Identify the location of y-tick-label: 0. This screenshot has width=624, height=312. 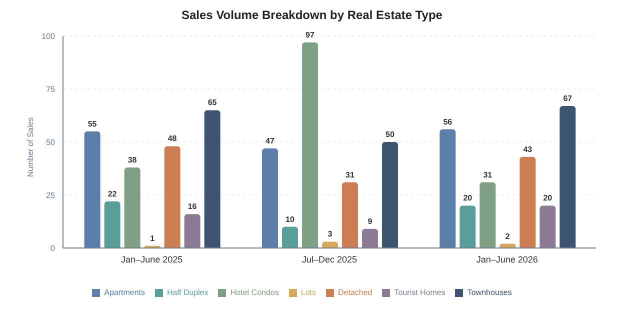
(53, 248).